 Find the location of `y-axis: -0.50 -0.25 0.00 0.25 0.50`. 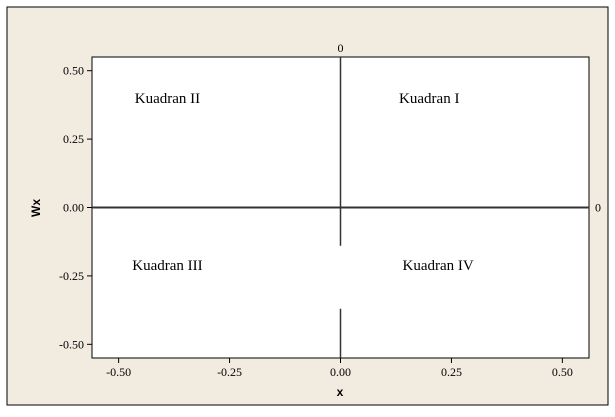

y-axis: -0.50 -0.25 0.00 0.25 0.50 is located at coordinates (75, 207).